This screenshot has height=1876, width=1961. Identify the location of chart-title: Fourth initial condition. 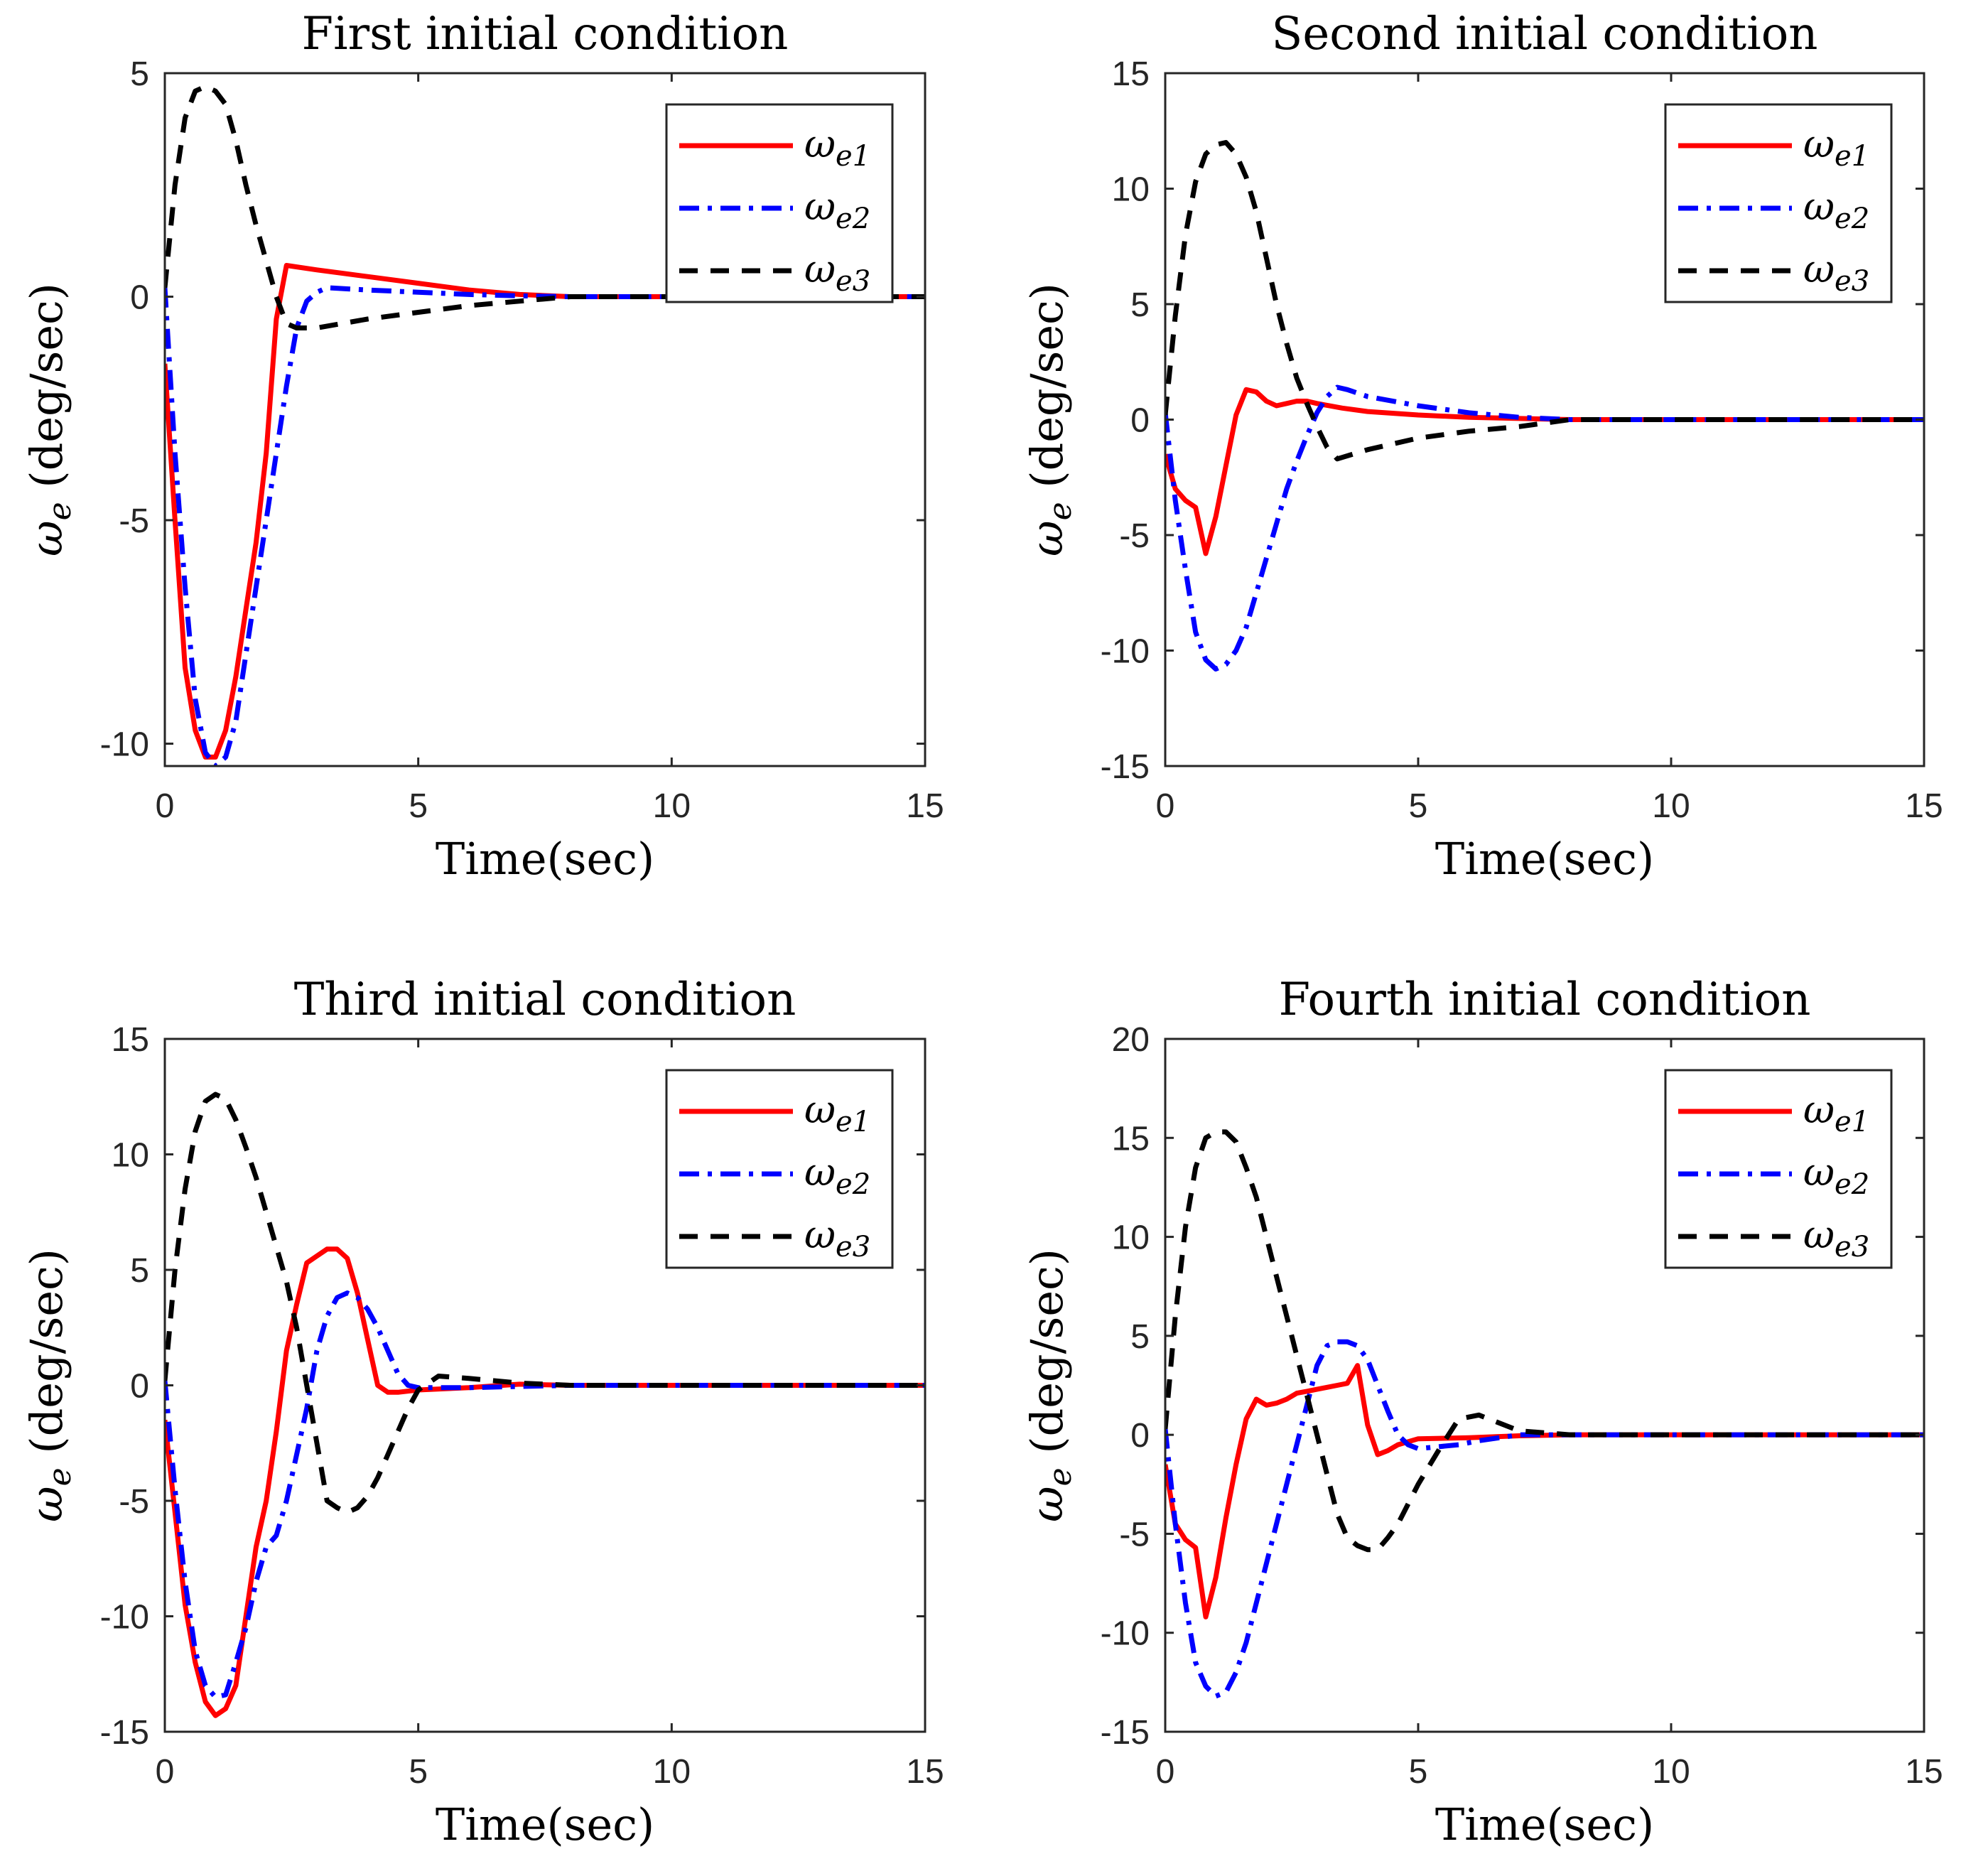
(1545, 1000).